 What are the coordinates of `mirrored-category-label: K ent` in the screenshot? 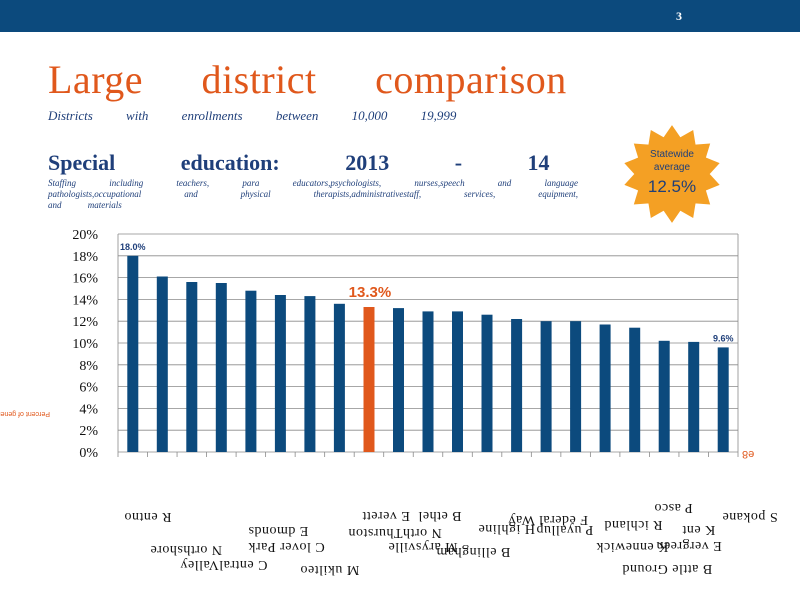 It's located at (699, 529).